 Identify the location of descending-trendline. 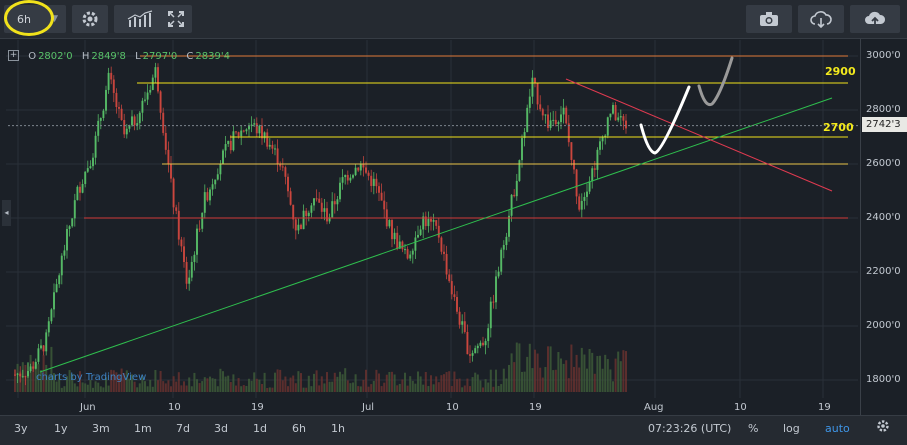
(699, 135).